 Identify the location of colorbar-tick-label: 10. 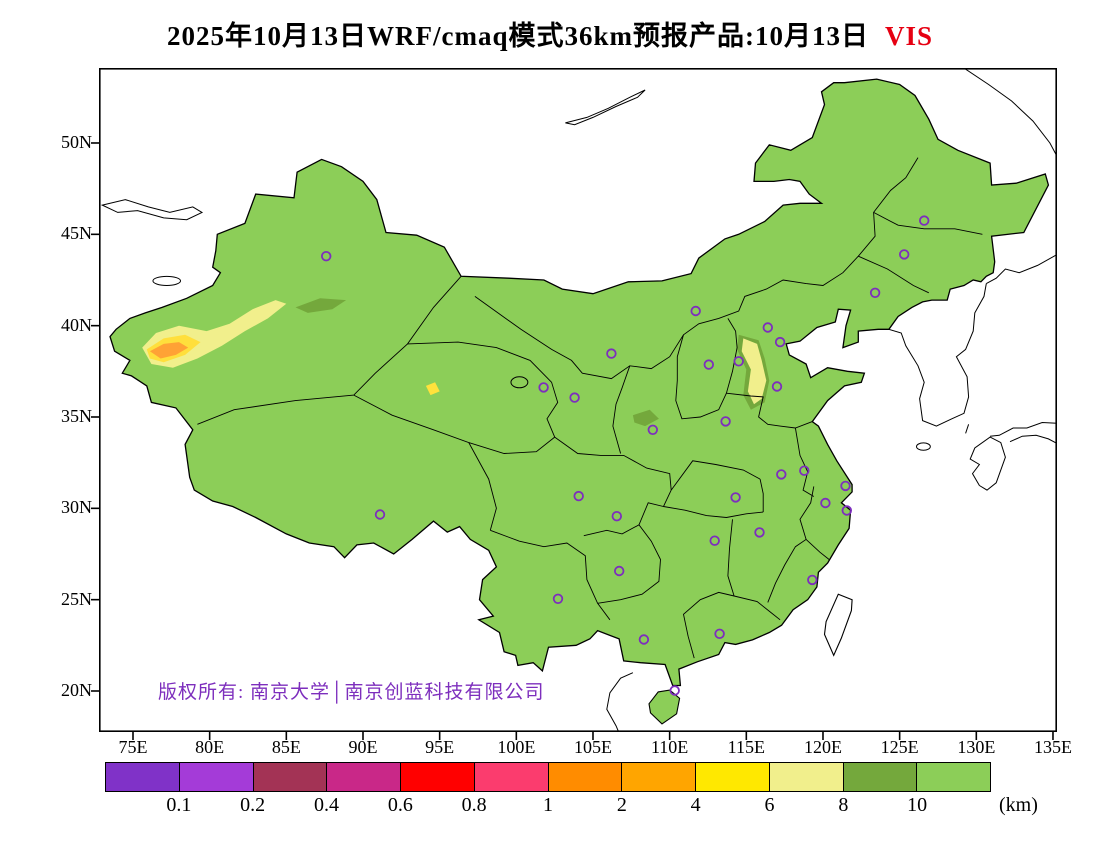
(917, 805).